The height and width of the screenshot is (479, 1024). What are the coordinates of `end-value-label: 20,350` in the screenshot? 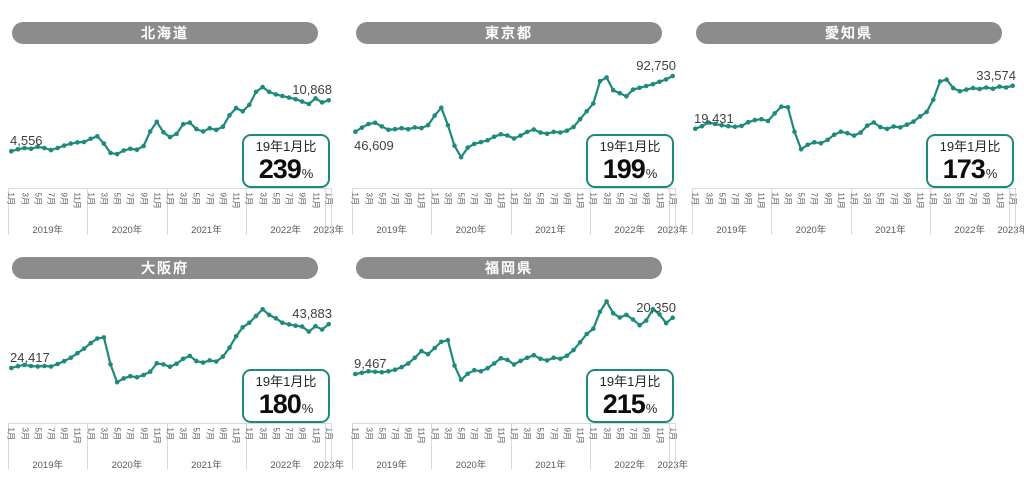 It's located at (656, 307).